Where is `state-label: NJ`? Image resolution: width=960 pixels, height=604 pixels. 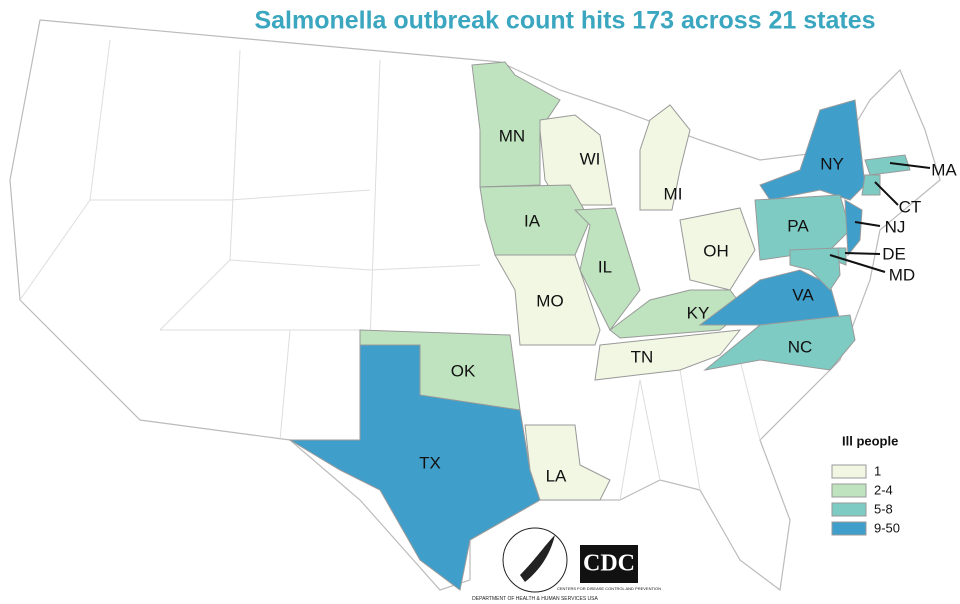 state-label: NJ is located at coordinates (895, 226).